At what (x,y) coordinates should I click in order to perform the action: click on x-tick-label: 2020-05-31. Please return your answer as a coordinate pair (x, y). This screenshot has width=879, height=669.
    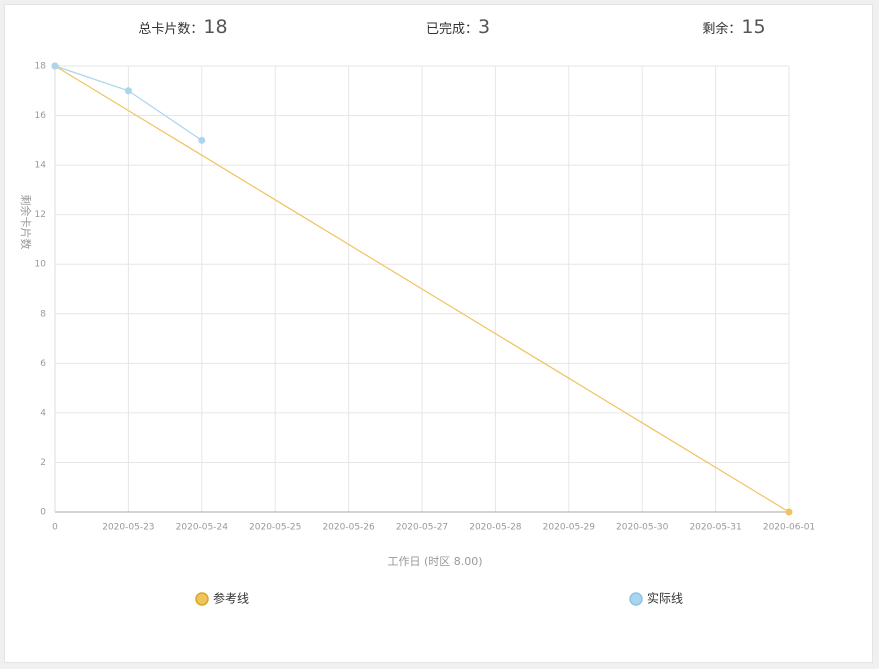
    Looking at the image, I should click on (715, 528).